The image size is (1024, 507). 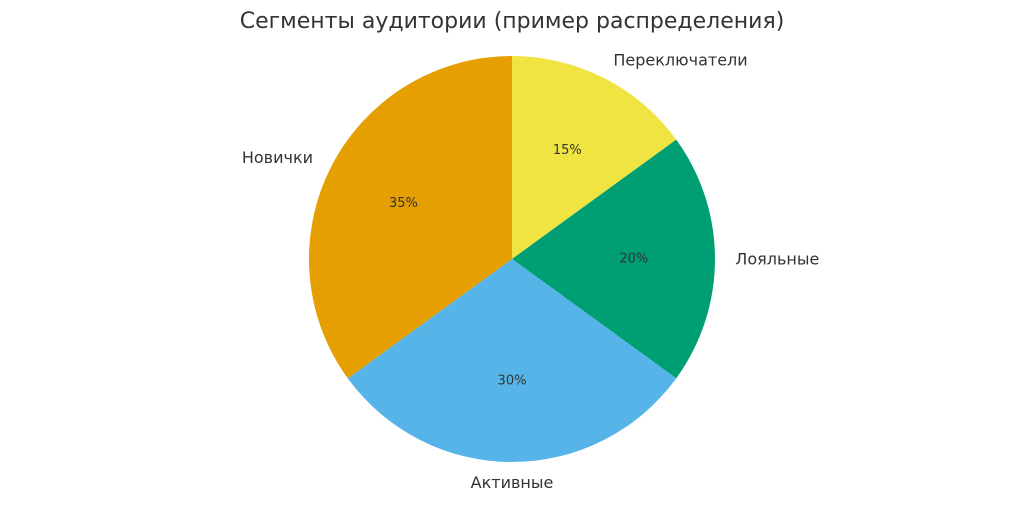 What do you see at coordinates (680, 60) in the screenshot?
I see `pie-category-label-1: Переключатели` at bounding box center [680, 60].